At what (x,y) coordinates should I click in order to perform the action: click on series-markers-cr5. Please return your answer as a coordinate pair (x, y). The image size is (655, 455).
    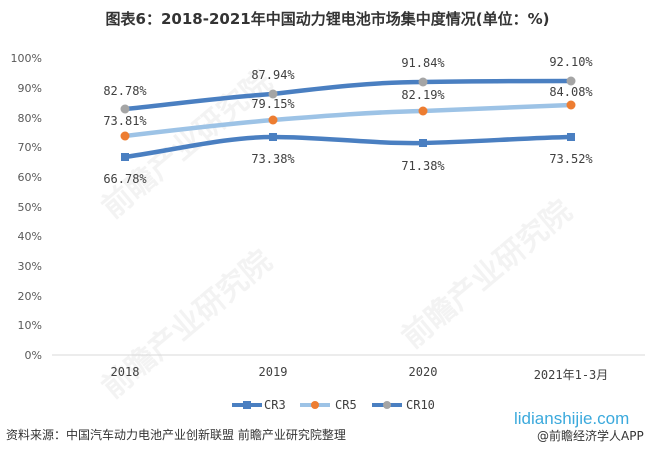
    Looking at the image, I should click on (348, 120).